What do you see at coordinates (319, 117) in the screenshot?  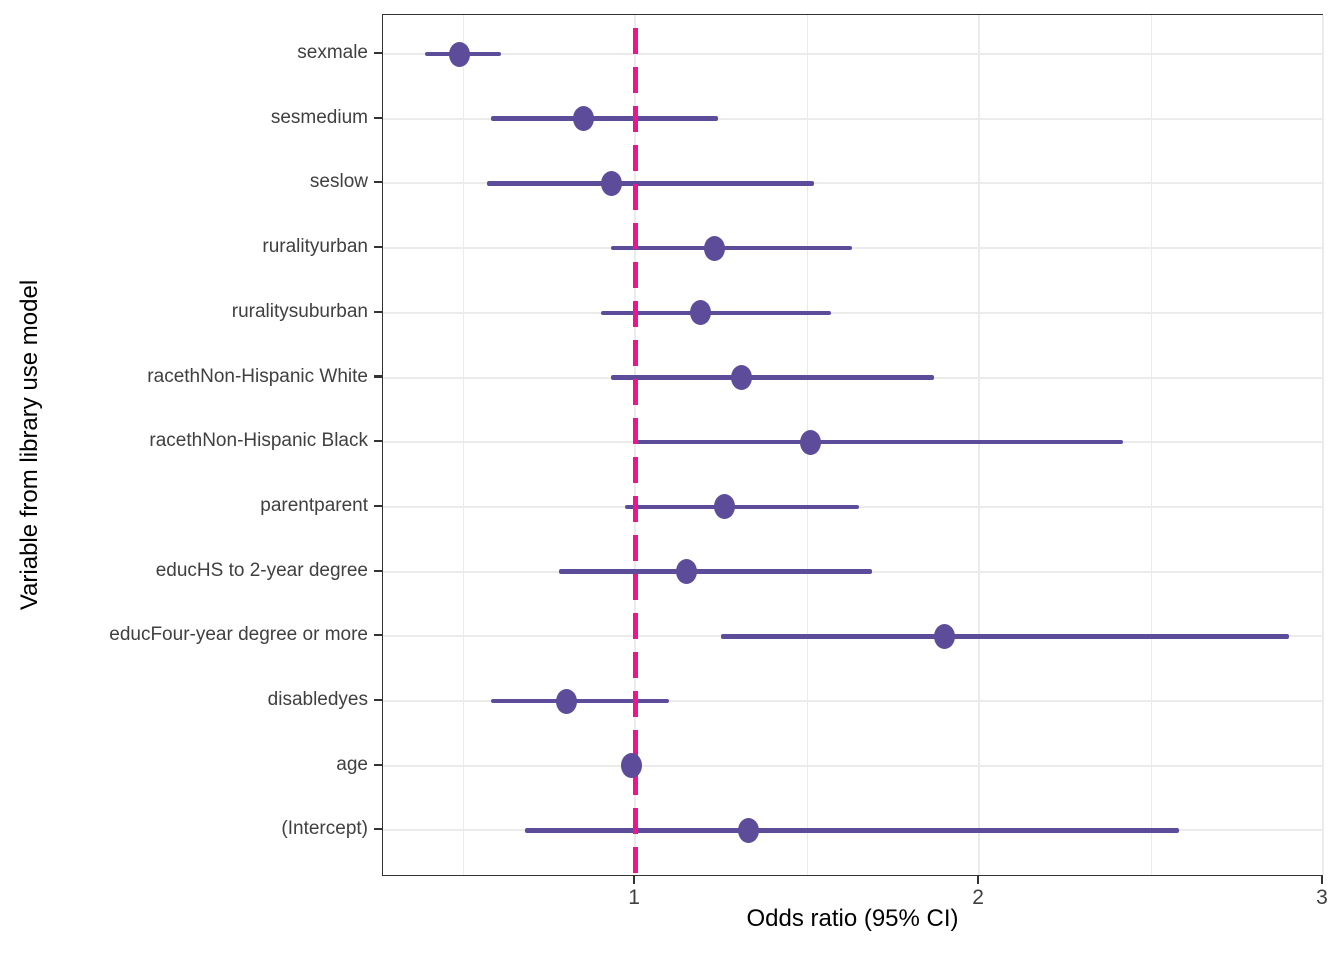 I see `y-tick-label: sesmedium` at bounding box center [319, 117].